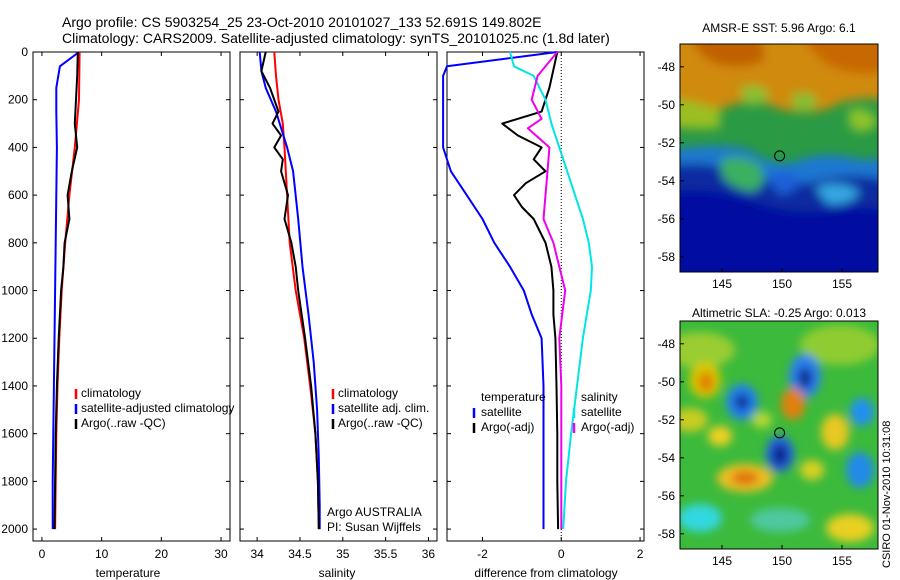  What do you see at coordinates (755, 175) in the screenshot?
I see `sst-map-ticks: 145 150 155 -48 -50 -52 -54 -56 -58` at bounding box center [755, 175].